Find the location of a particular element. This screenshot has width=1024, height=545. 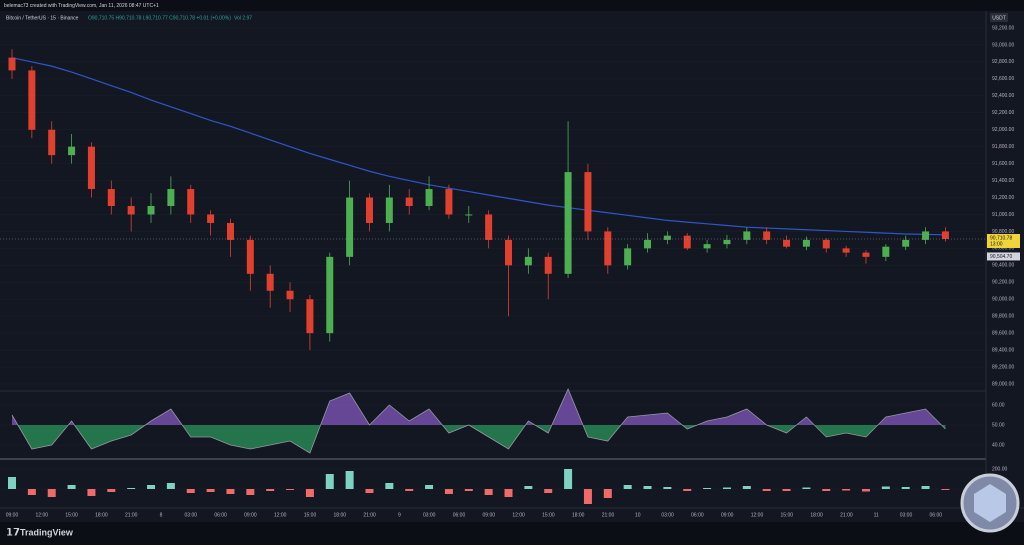

y-tick-label: 90,800.00 is located at coordinates (1003, 232).